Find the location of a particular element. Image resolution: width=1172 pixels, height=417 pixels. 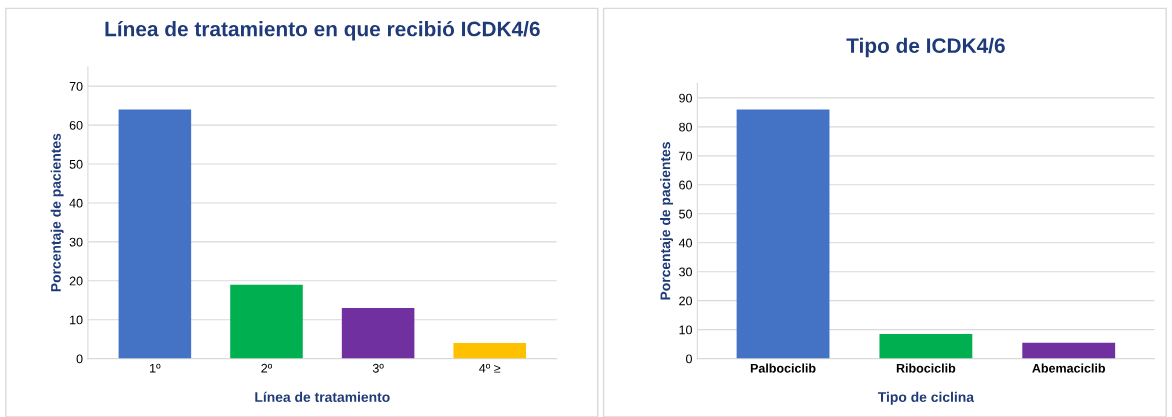

x-tick-label: 4º ≥ is located at coordinates (490, 368).